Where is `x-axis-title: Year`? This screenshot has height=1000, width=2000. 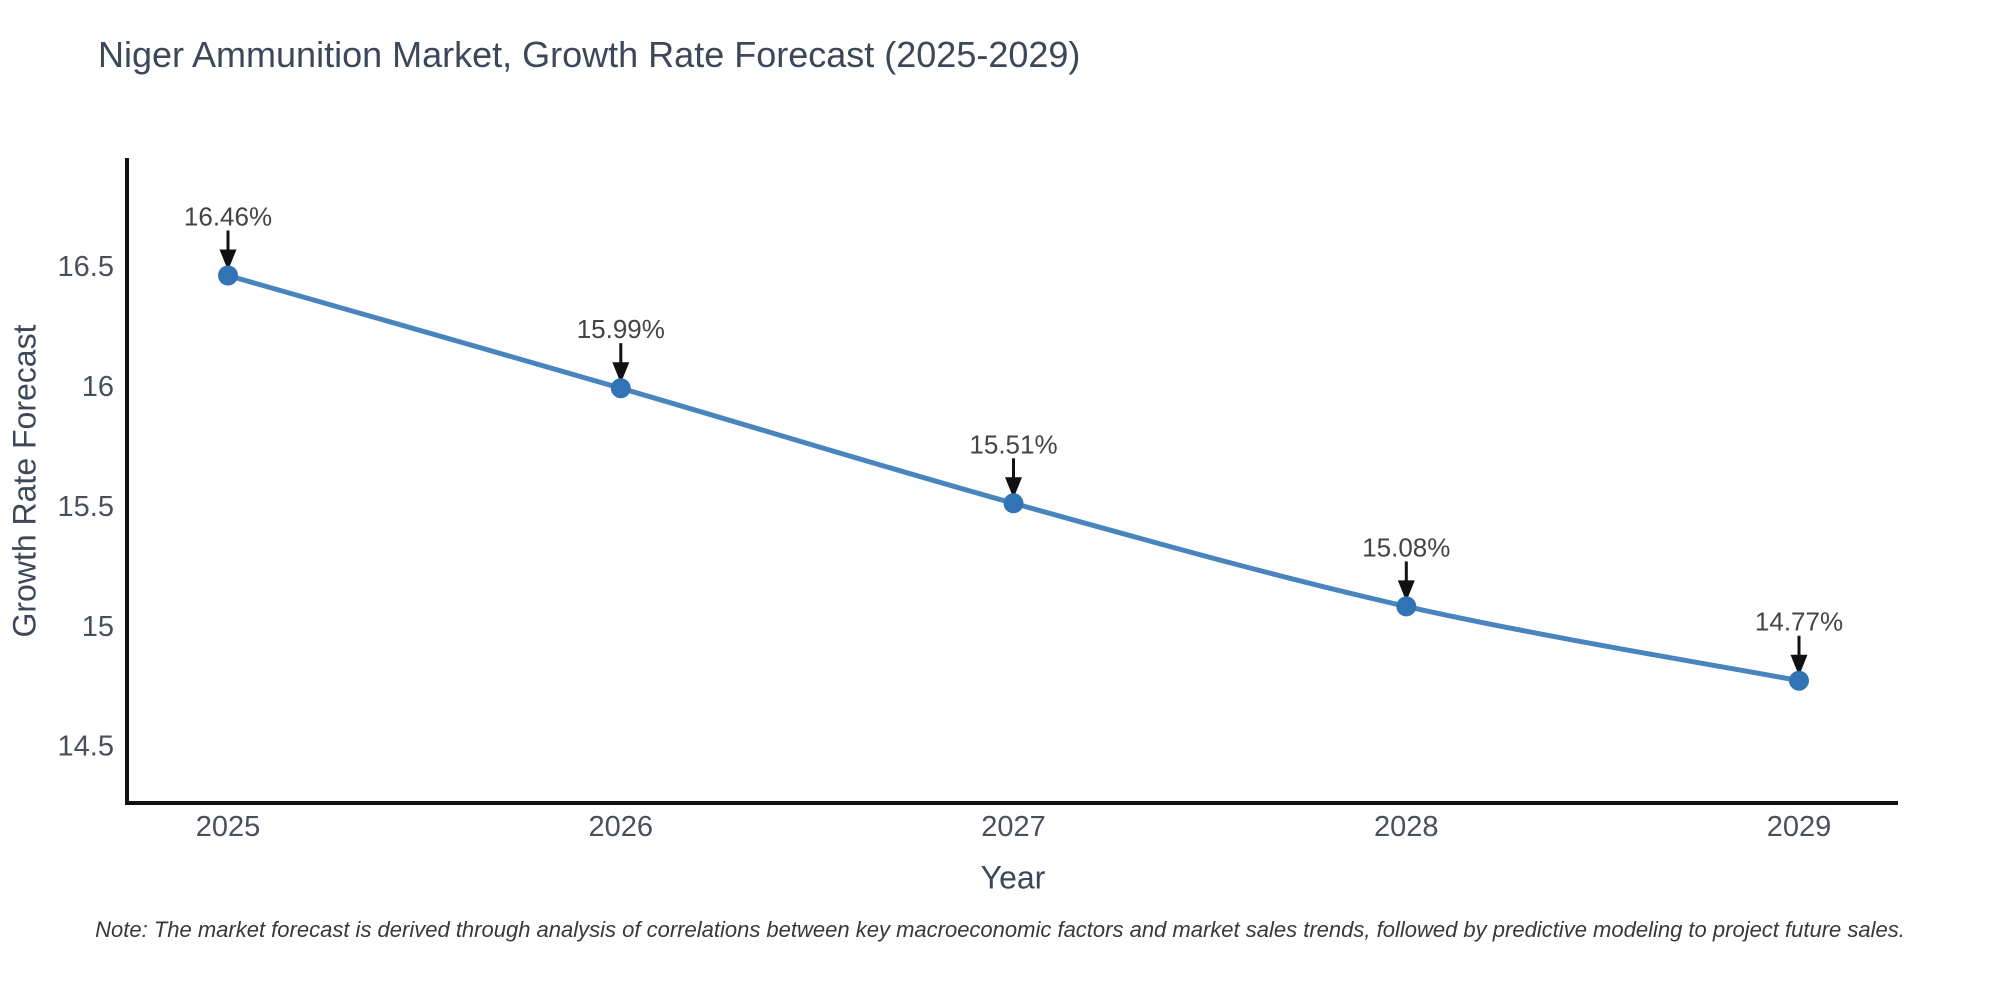 x-axis-title: Year is located at coordinates (1013, 877).